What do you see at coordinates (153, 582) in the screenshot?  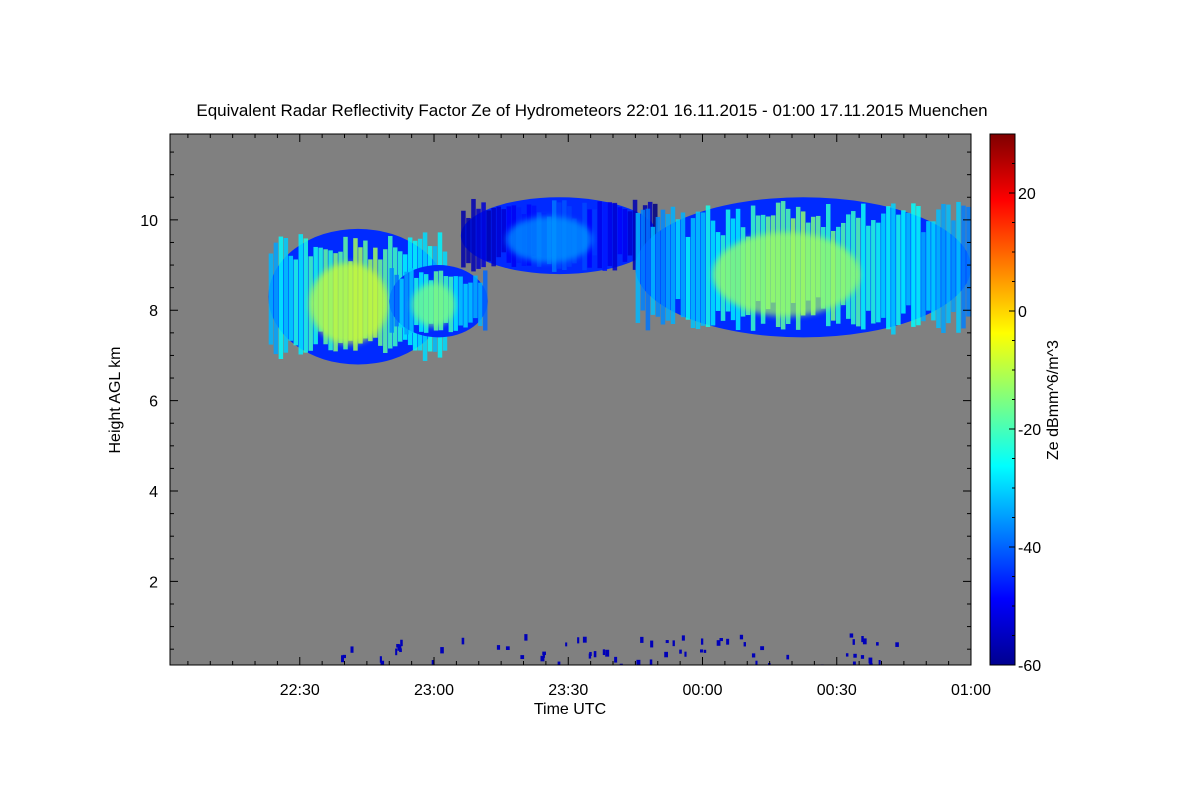 I see `y-tick-label: 2` at bounding box center [153, 582].